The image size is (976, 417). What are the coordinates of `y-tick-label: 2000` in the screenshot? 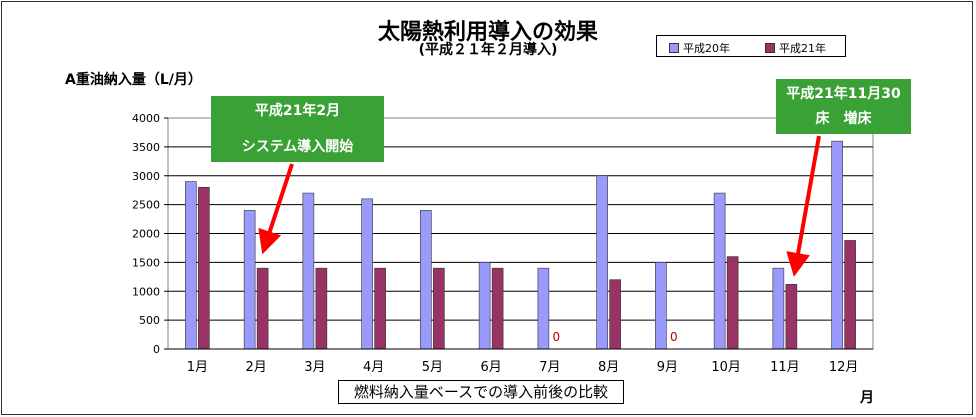 It's located at (146, 234).